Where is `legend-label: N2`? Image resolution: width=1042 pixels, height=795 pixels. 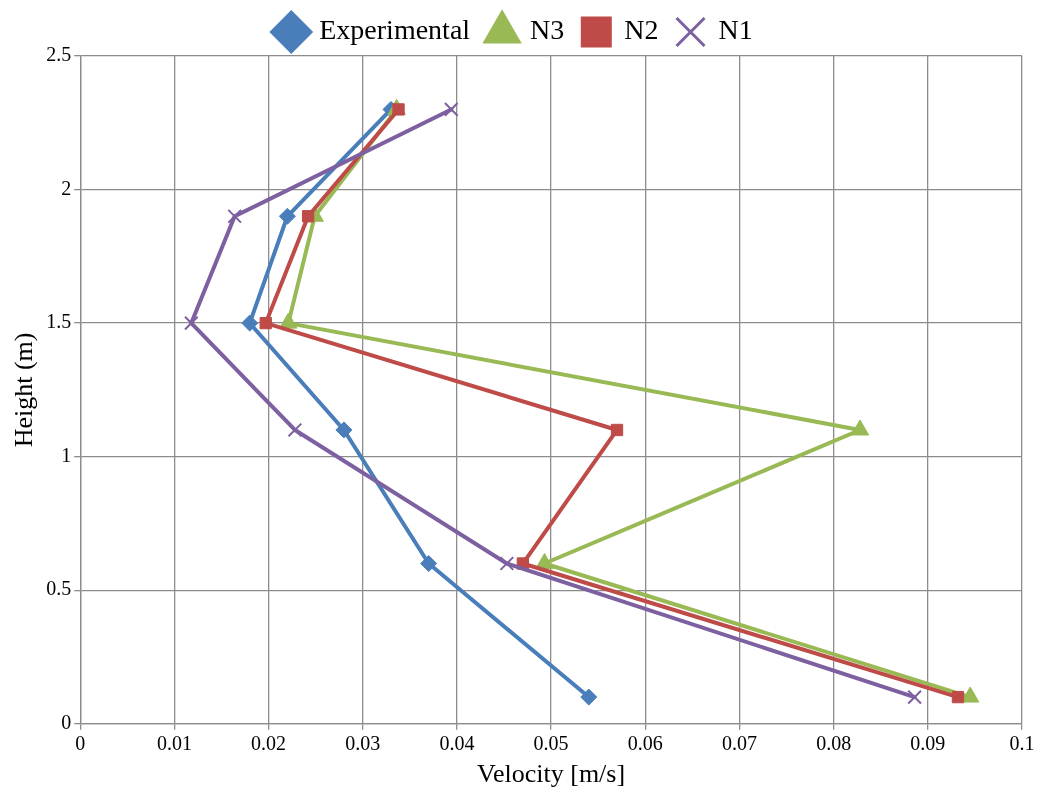
legend-label: N2 is located at coordinates (641, 30).